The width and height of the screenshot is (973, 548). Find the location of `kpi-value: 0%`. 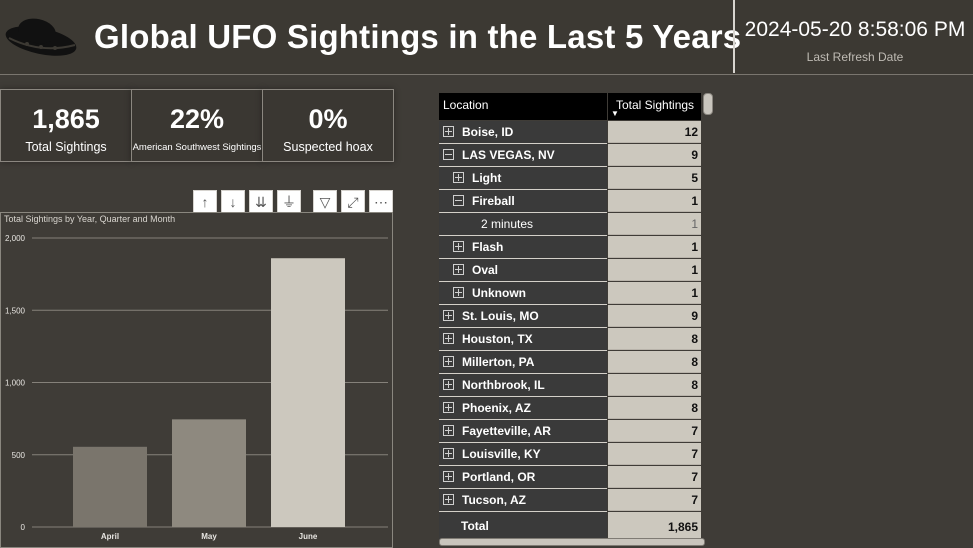

kpi-value: 0% is located at coordinates (328, 119).